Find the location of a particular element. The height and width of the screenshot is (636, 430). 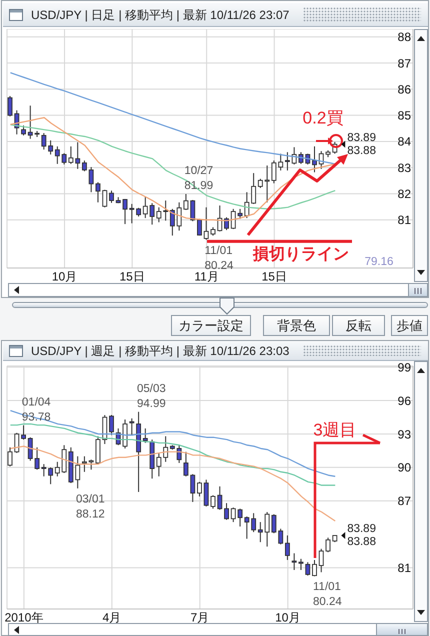

button: 歩値 is located at coordinates (409, 325).